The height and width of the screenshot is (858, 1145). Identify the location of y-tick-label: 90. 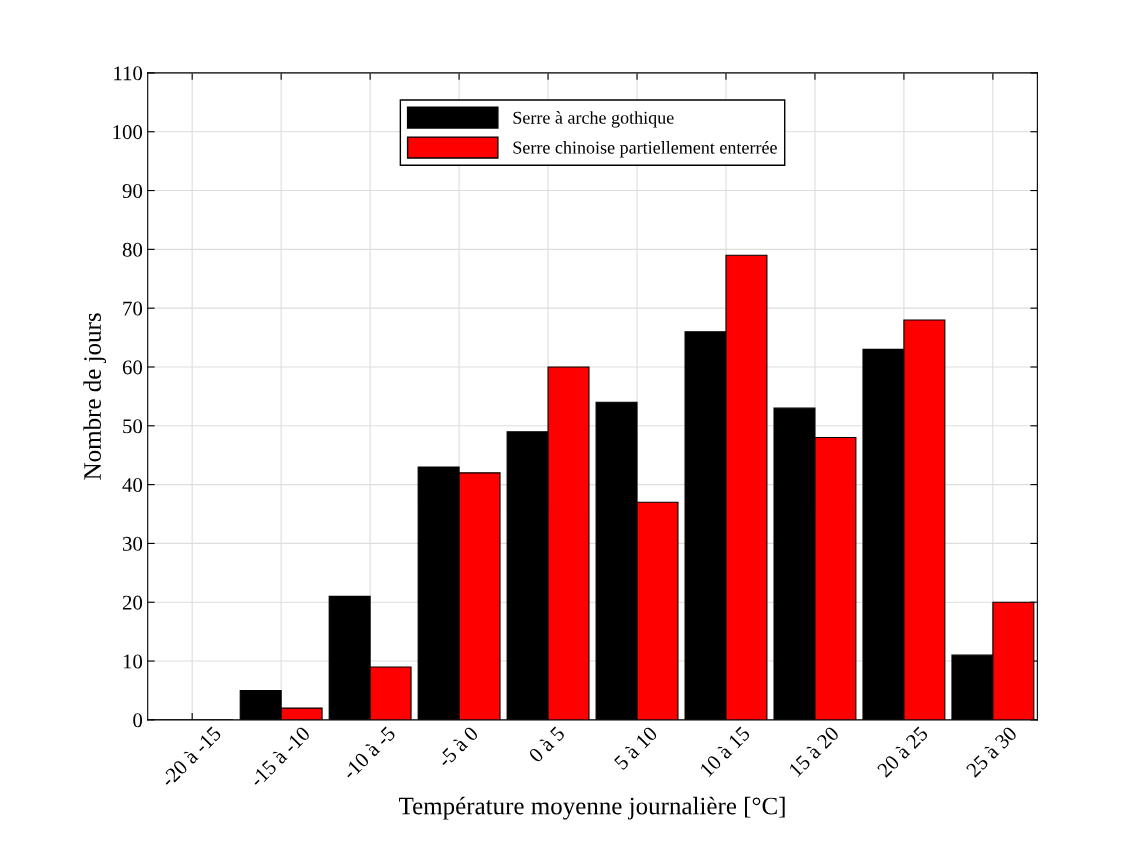
(132, 190).